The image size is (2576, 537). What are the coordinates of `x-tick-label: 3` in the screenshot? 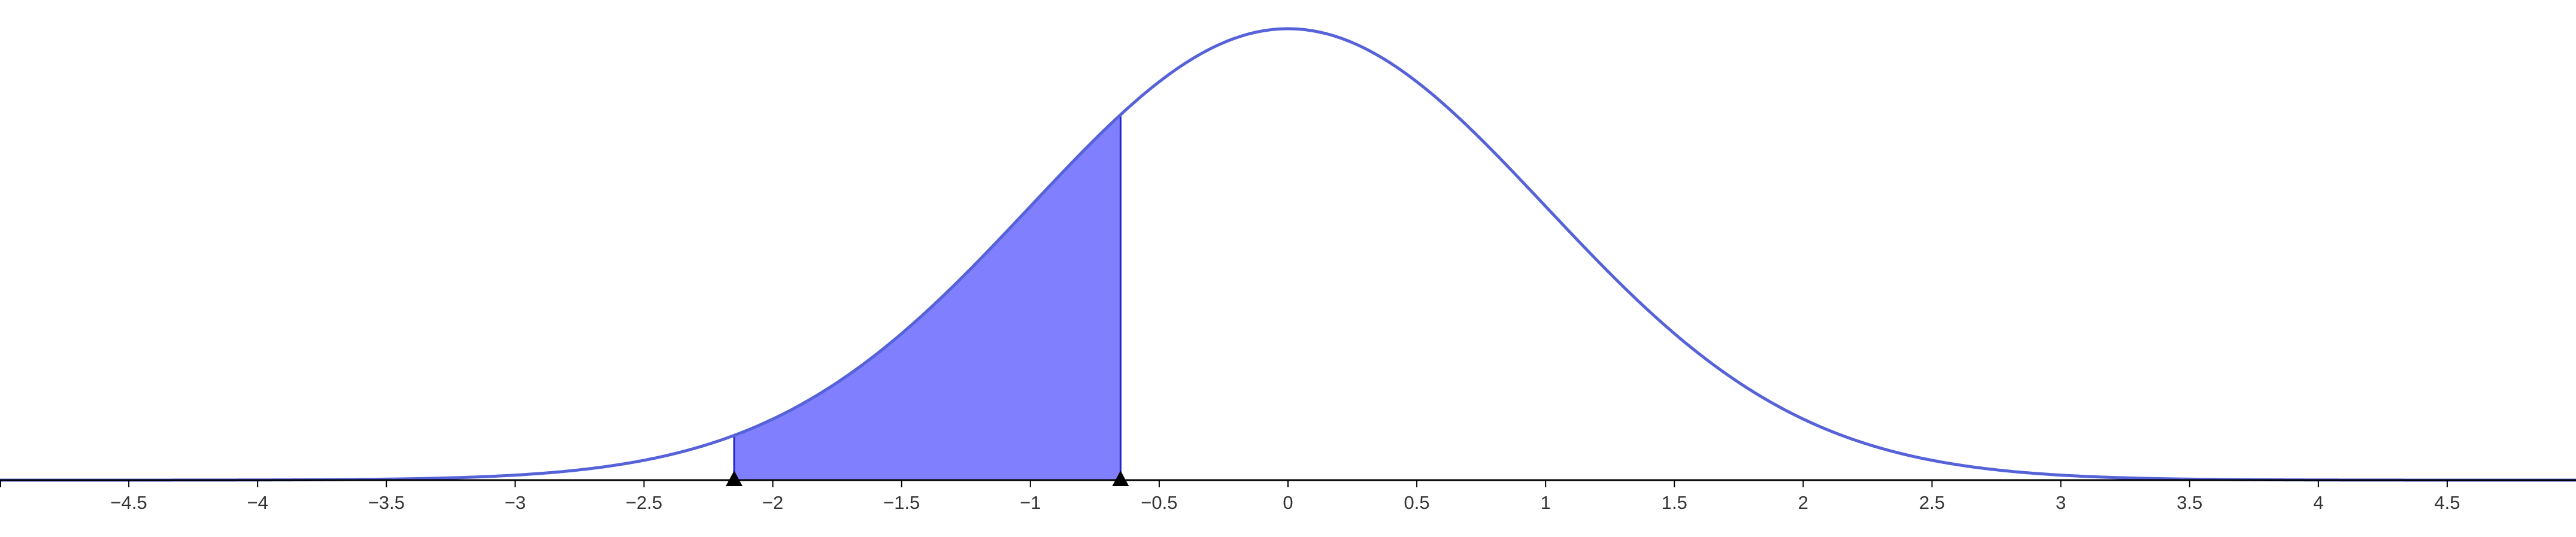 It's located at (2061, 503).